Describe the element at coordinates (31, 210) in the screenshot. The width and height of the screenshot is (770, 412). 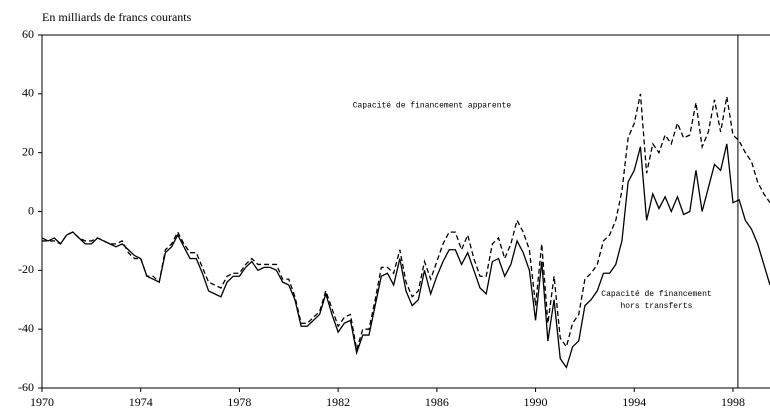
I see `y-tick-label: 0` at that location.